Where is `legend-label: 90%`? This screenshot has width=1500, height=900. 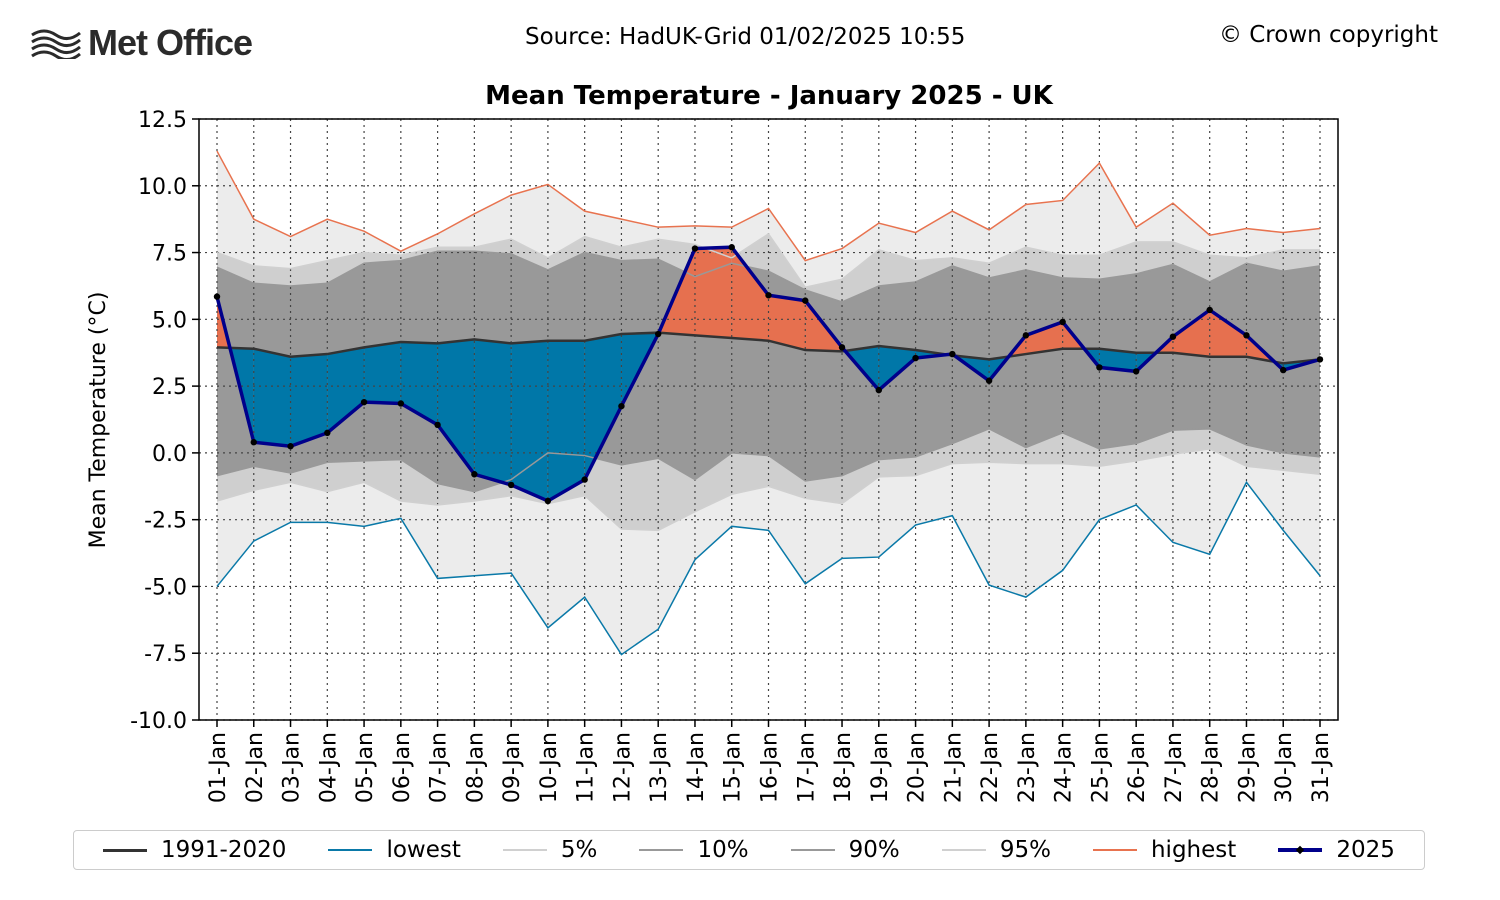
legend-label: 90% is located at coordinates (874, 850).